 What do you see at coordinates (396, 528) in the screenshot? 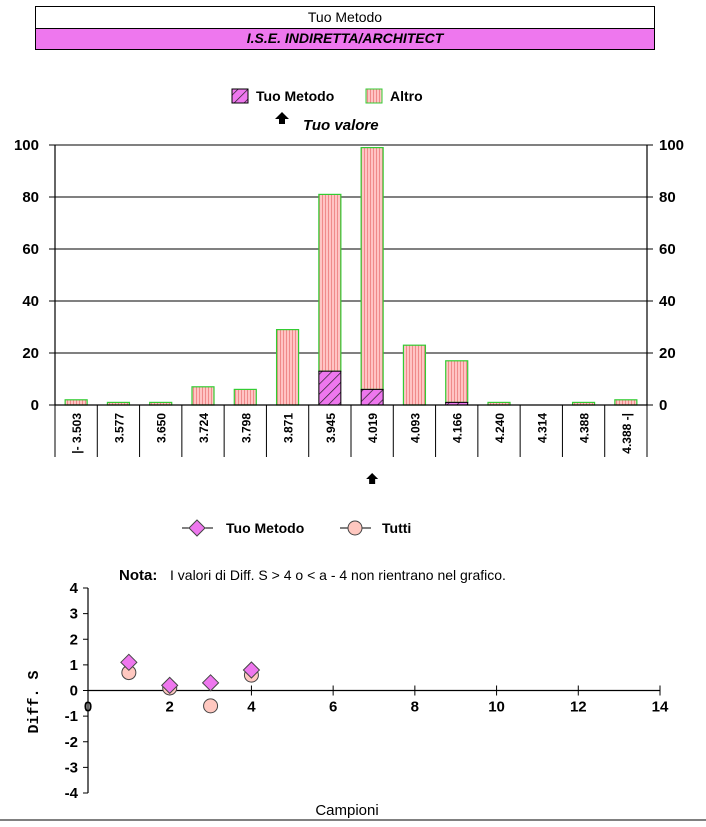
I see `legend-label-tutti: Tutti` at bounding box center [396, 528].